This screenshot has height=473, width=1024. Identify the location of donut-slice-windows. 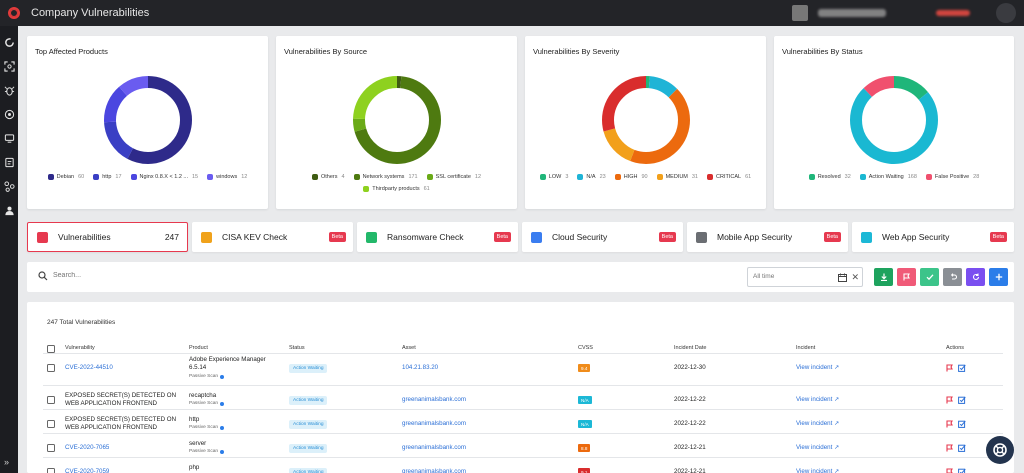
(147, 120).